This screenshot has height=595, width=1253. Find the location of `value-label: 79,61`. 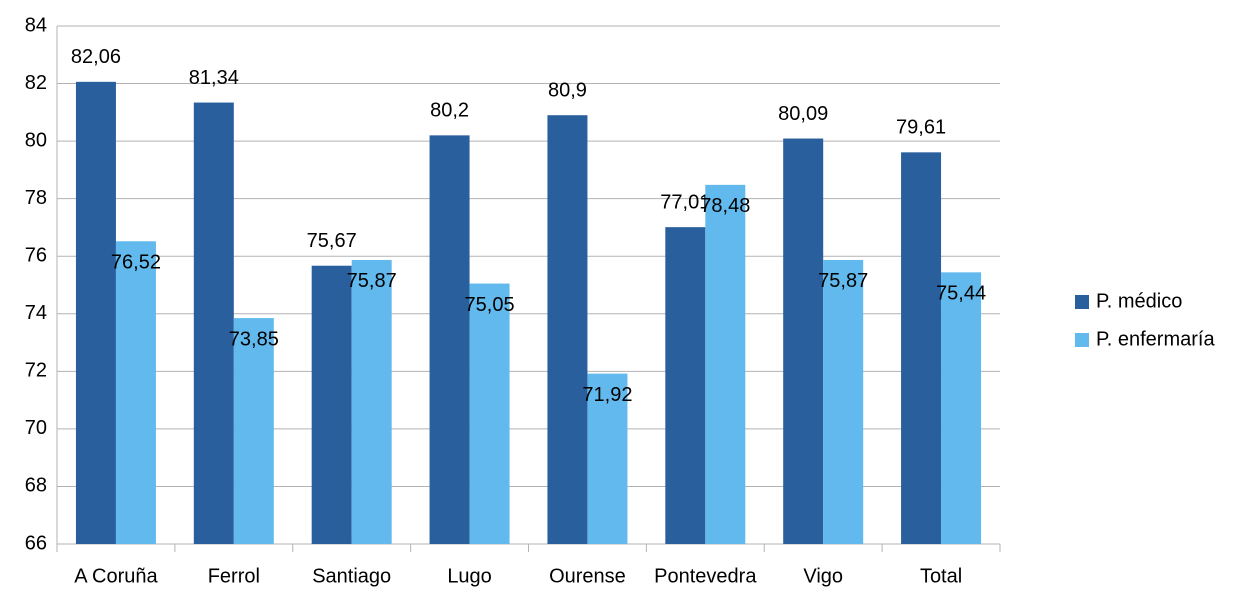

value-label: 79,61 is located at coordinates (921, 128).